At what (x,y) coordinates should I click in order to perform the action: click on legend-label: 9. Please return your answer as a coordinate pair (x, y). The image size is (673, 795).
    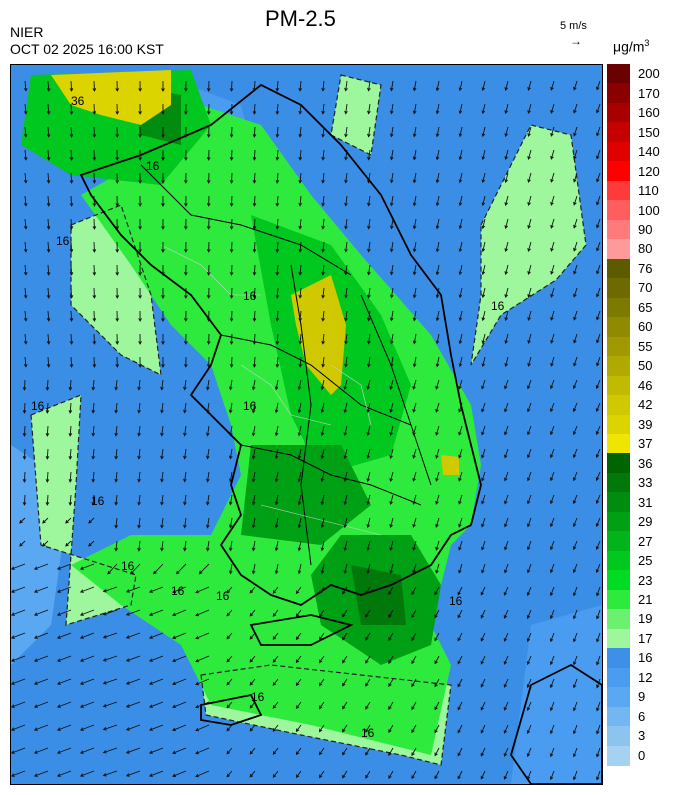
    Looking at the image, I should click on (642, 697).